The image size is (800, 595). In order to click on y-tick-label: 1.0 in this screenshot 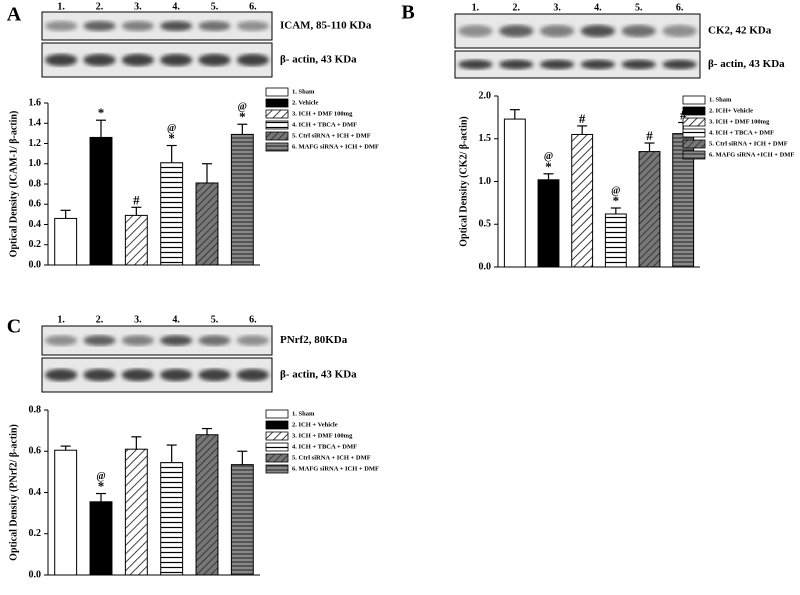, I will do `click(35, 163)`.